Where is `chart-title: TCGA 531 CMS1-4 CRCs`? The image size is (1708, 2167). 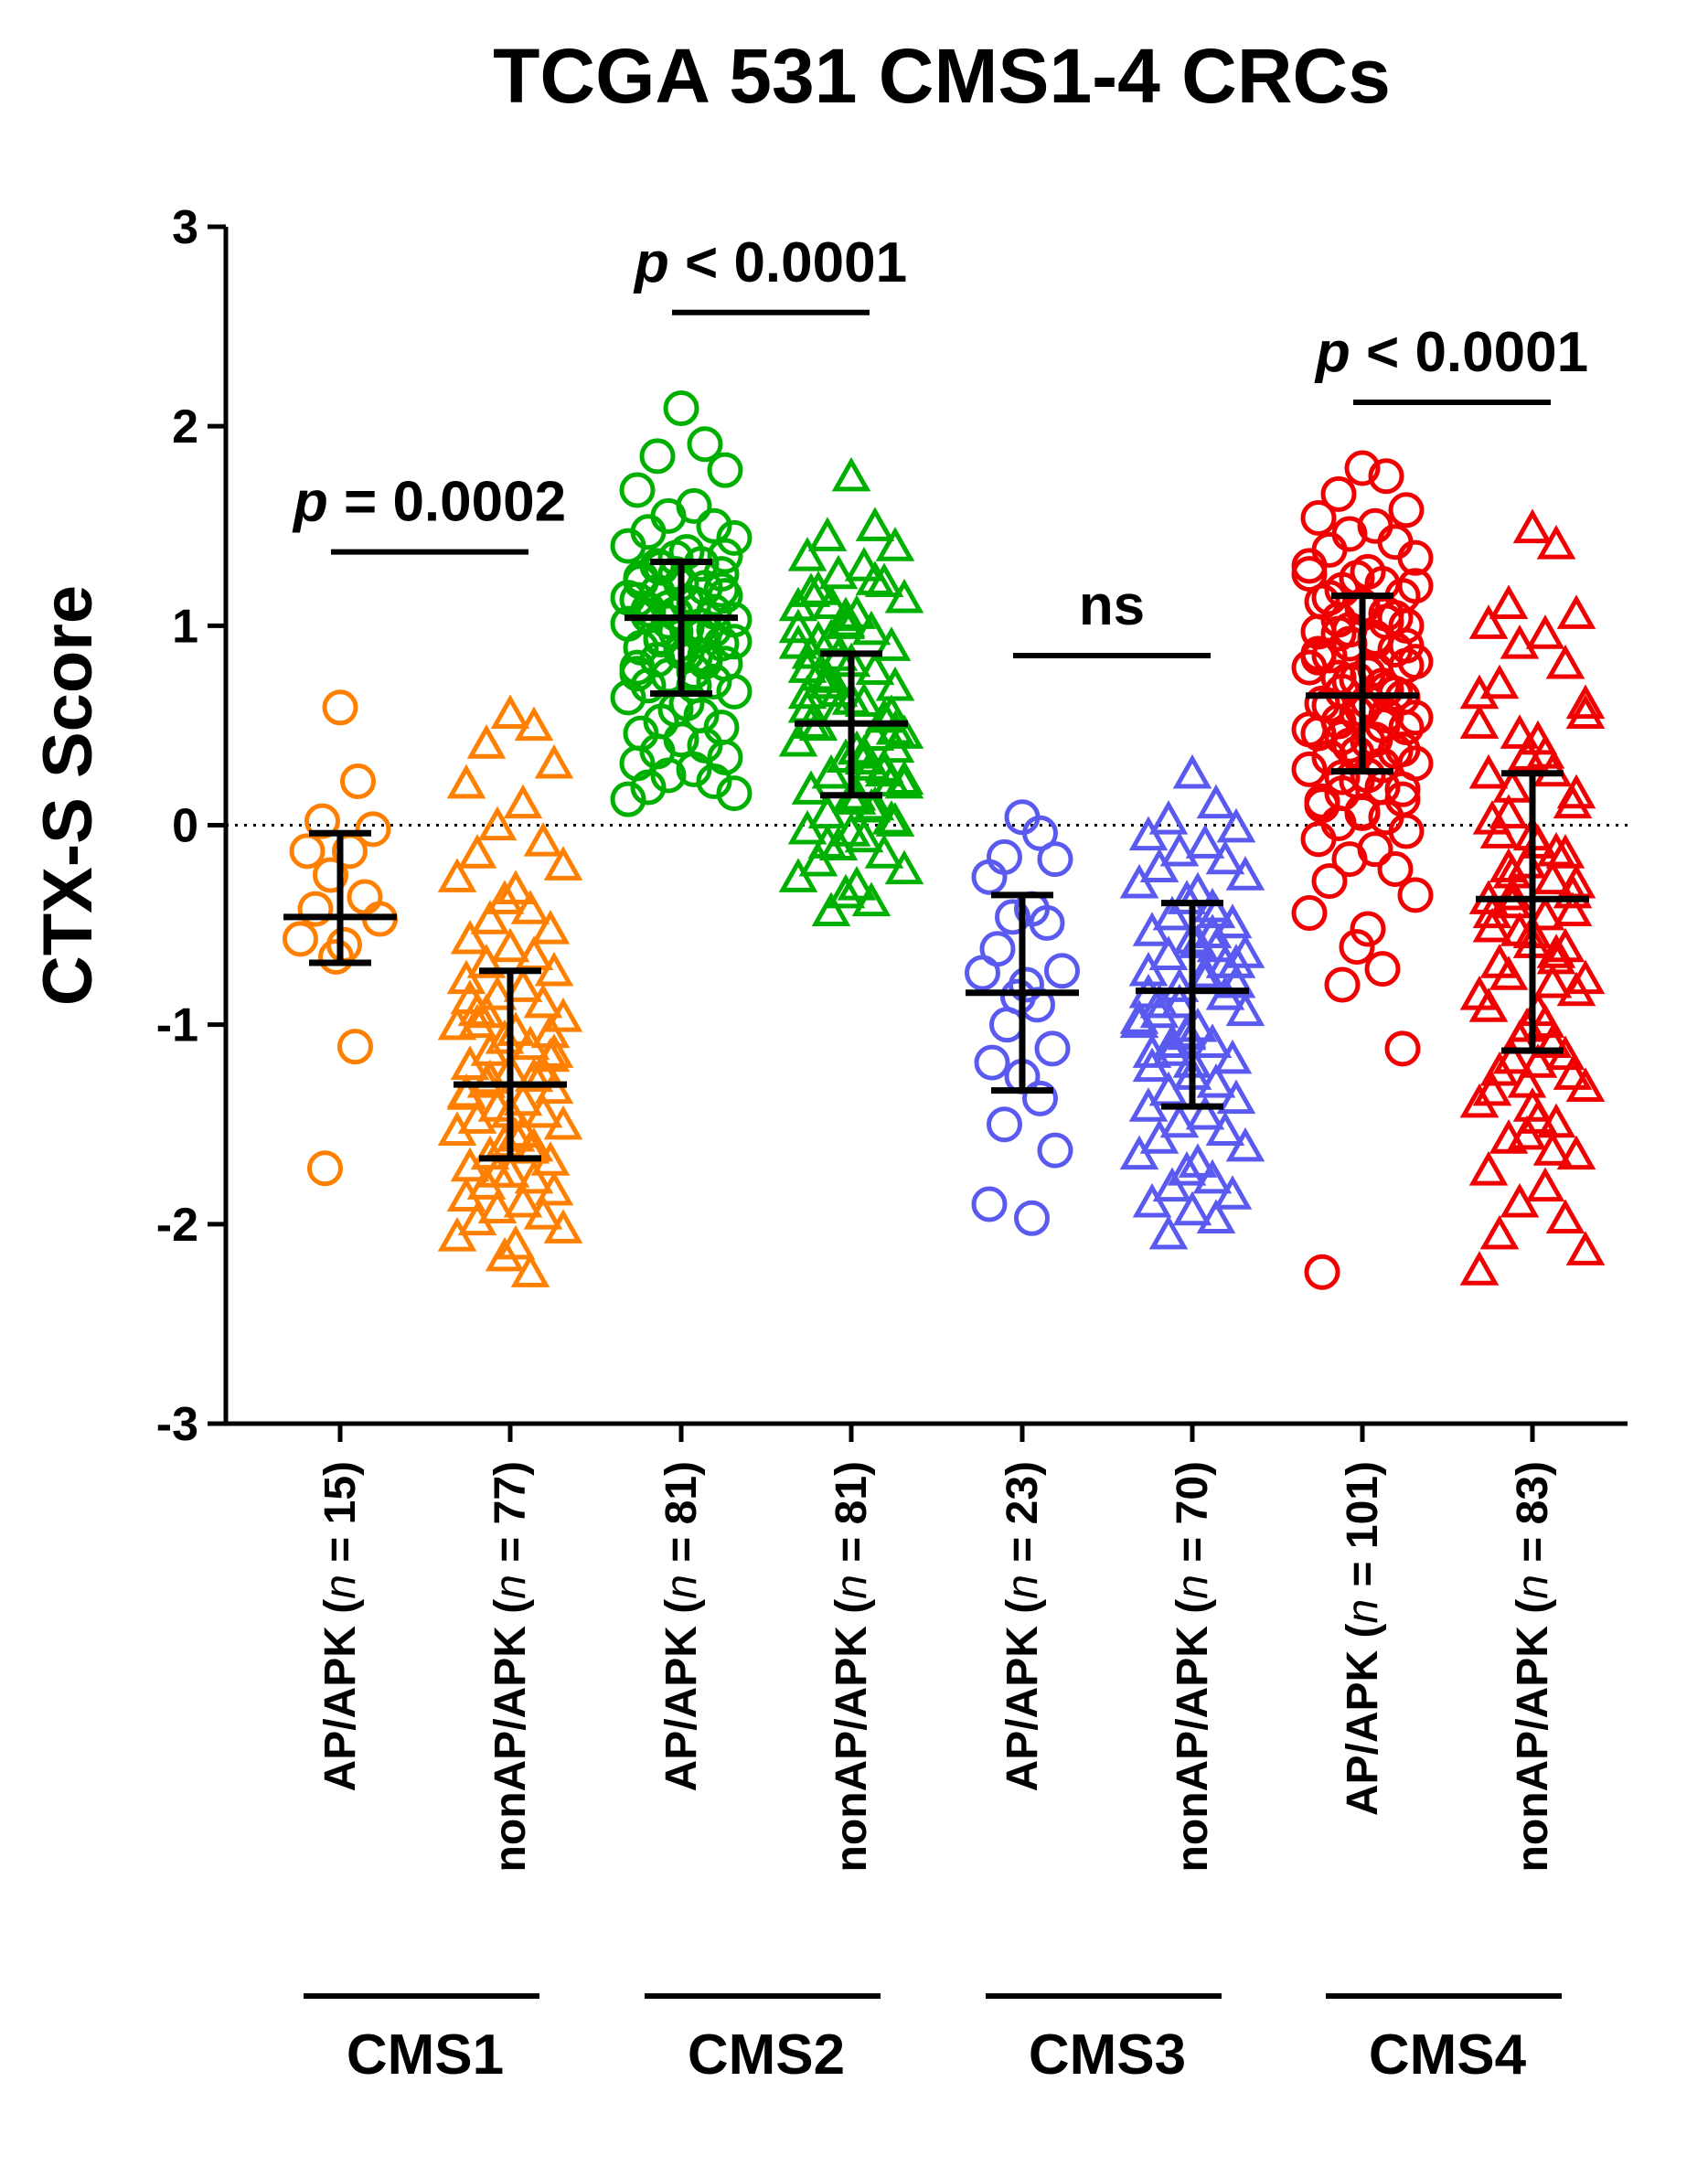
chart-title: TCGA 531 CMS1-4 CRCs is located at coordinates (942, 76).